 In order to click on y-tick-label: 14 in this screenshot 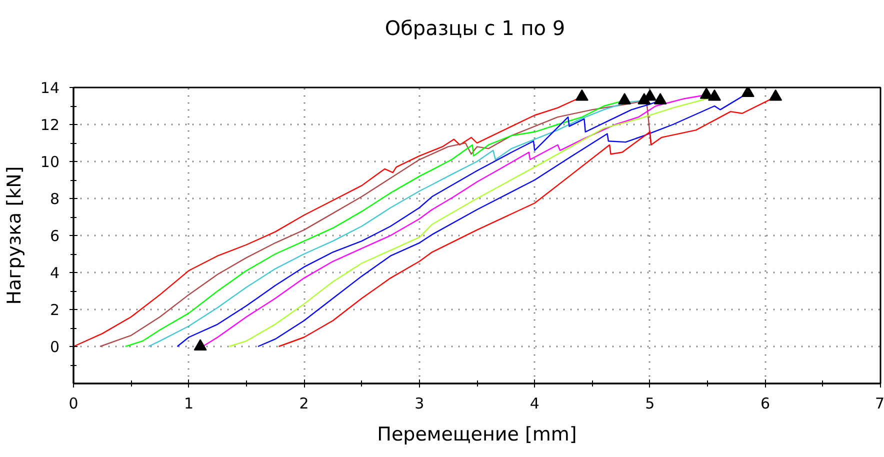, I will do `click(50, 88)`.